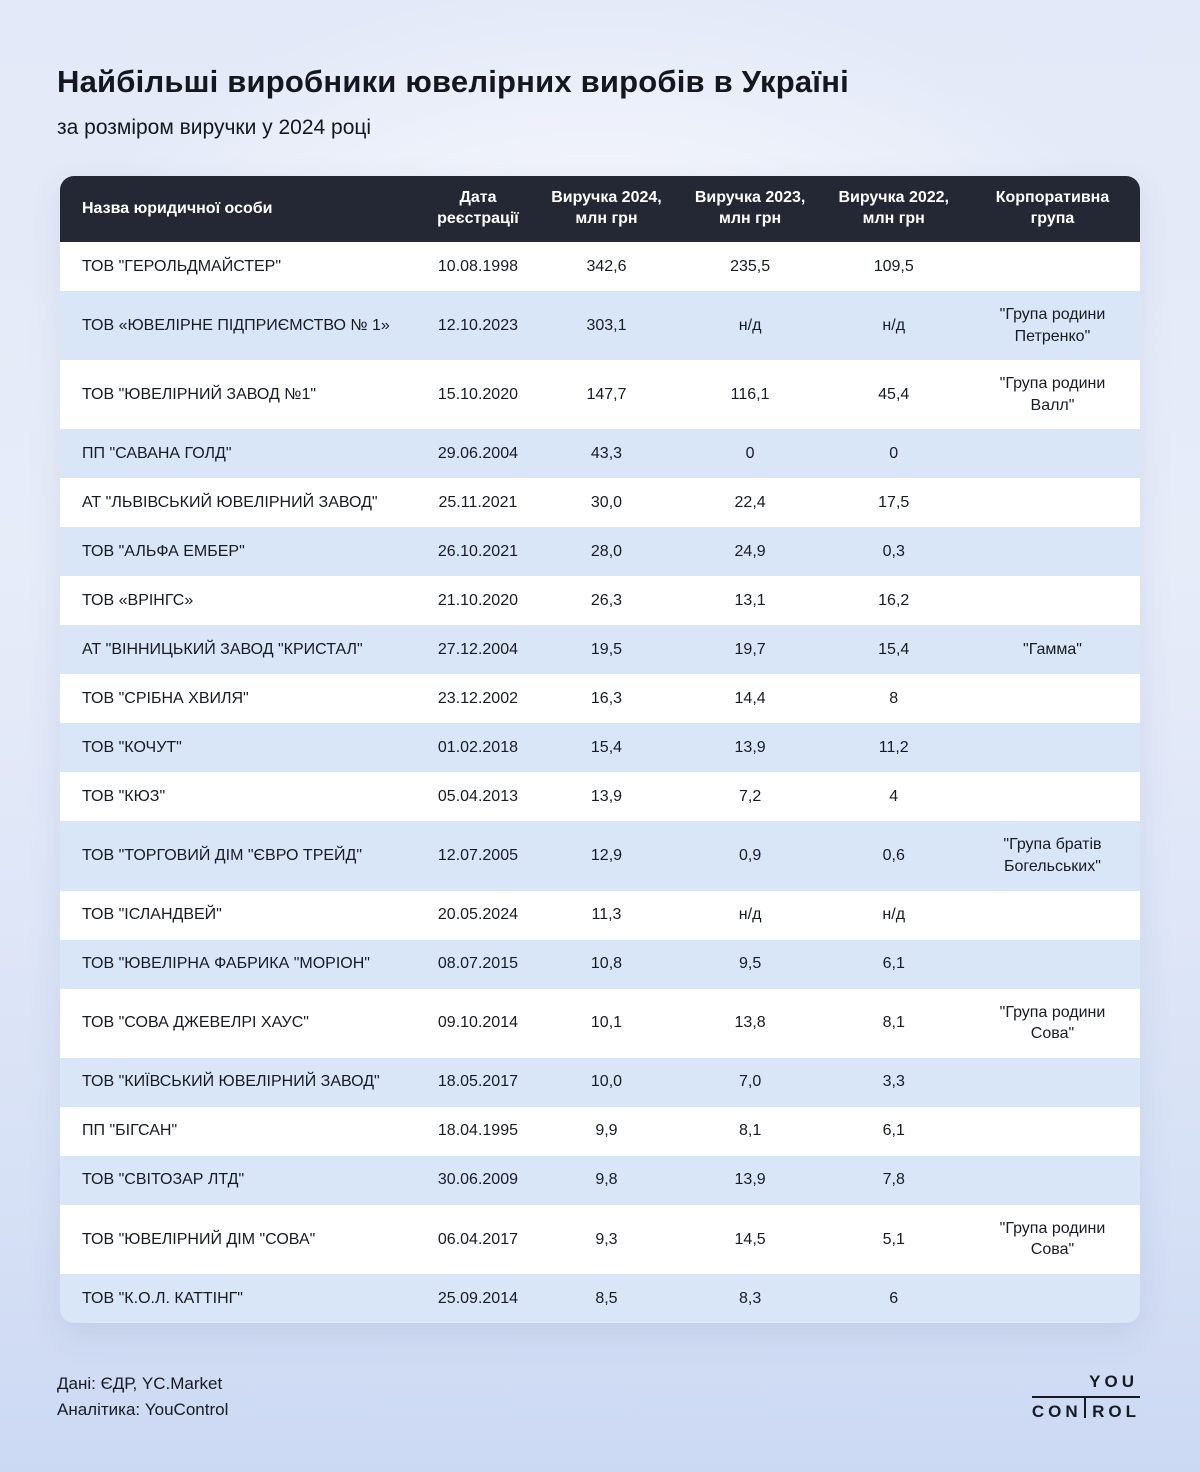  Describe the element at coordinates (893, 964) in the screenshot. I see `cell-revenue-2022: 6,1` at that location.